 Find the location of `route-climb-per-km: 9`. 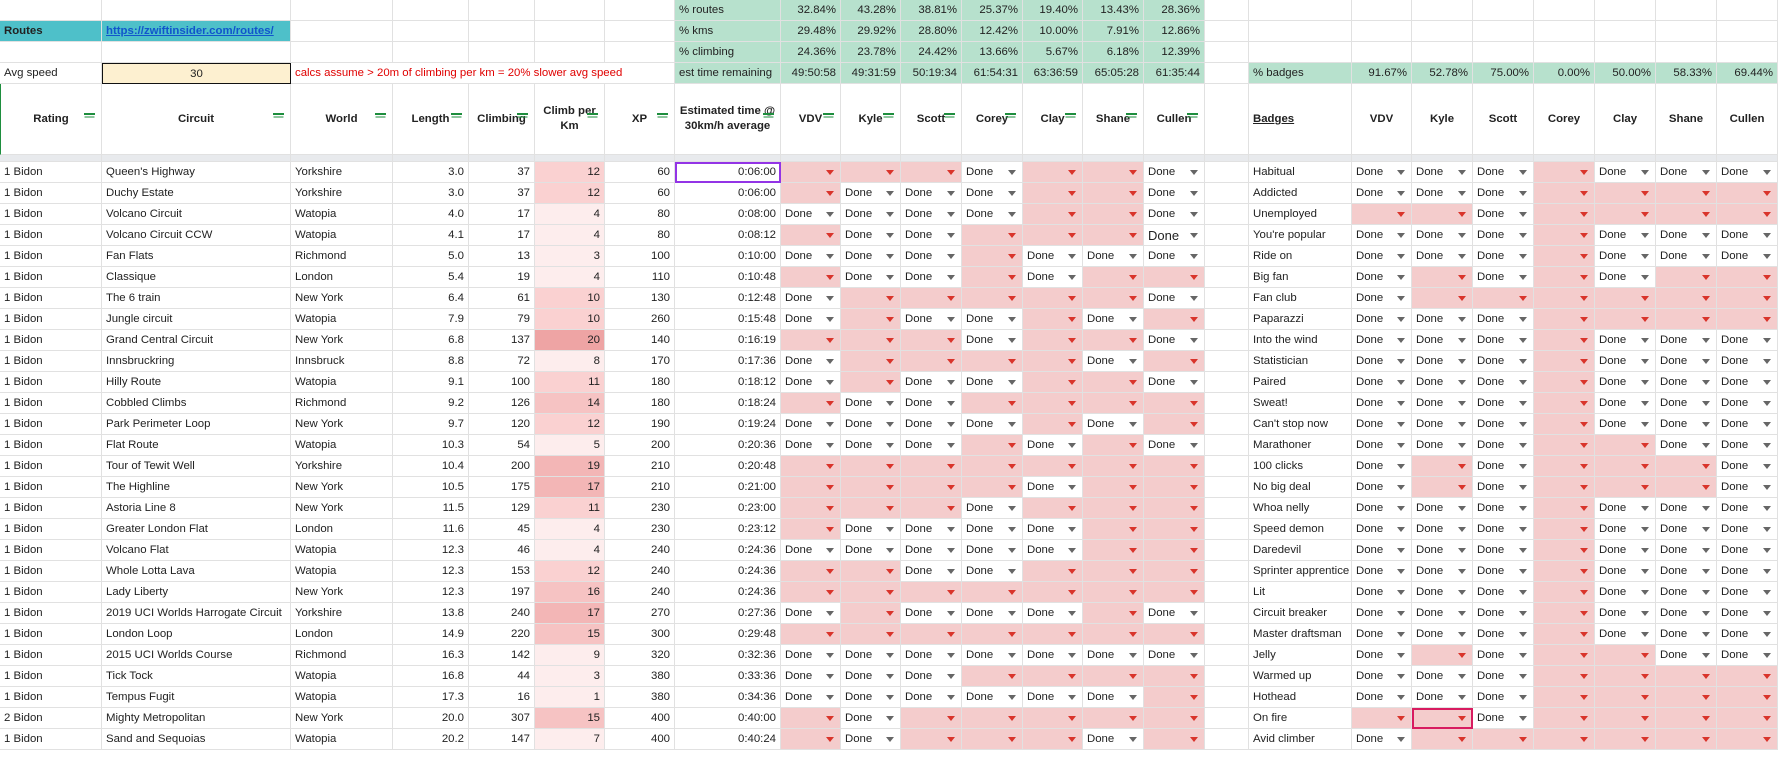

route-climb-per-km: 9 is located at coordinates (570, 655).